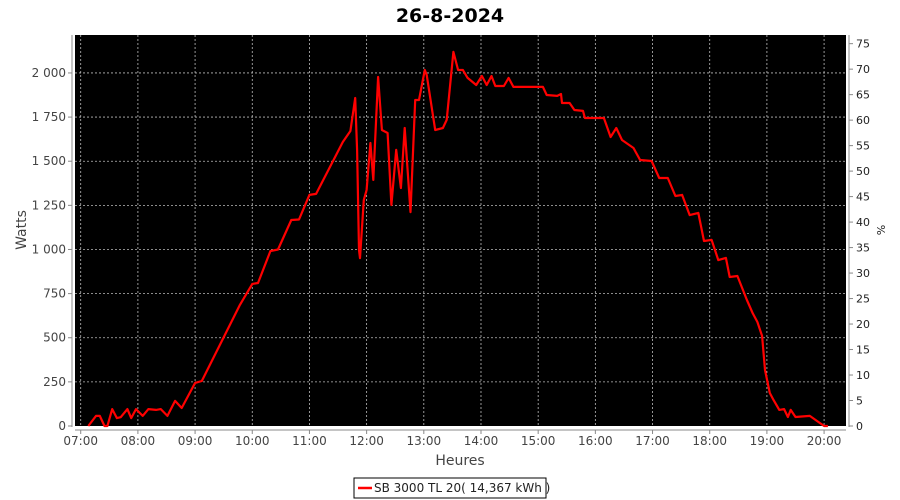 This screenshot has height=500, width=900. Describe the element at coordinates (595, 441) in the screenshot. I see `x-tick-label: 16:00` at that location.